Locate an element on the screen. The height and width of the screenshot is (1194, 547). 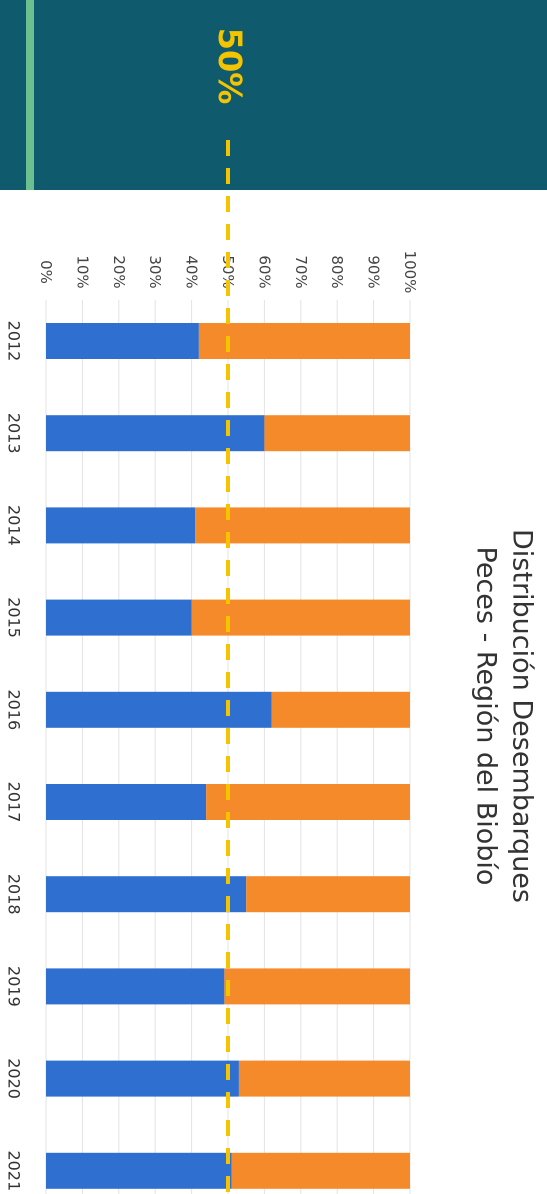
value-tick-label: 100% is located at coordinates (410, 272).